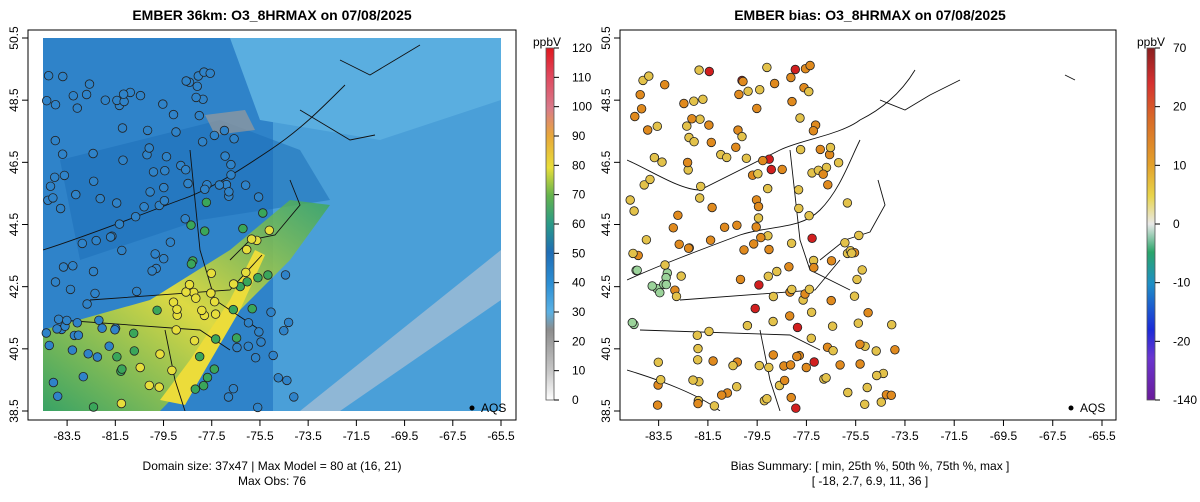 The image size is (1200, 502). Describe the element at coordinates (164, 436) in the screenshot. I see `x-tick-label: -79.5` at that location.